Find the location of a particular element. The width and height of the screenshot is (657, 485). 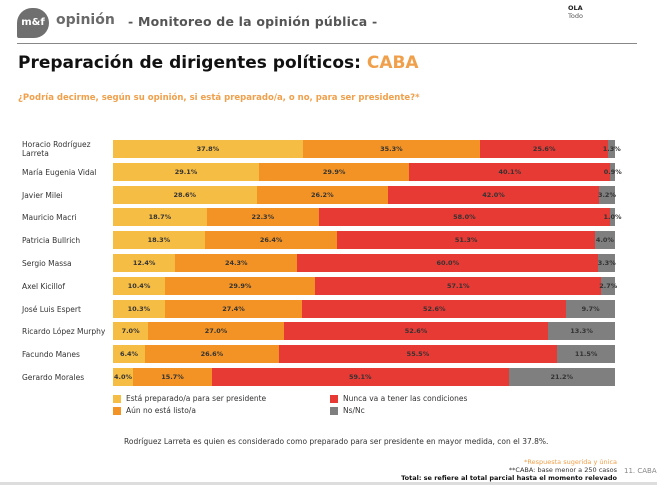

bar-value-label: 22.3% is located at coordinates (263, 217).